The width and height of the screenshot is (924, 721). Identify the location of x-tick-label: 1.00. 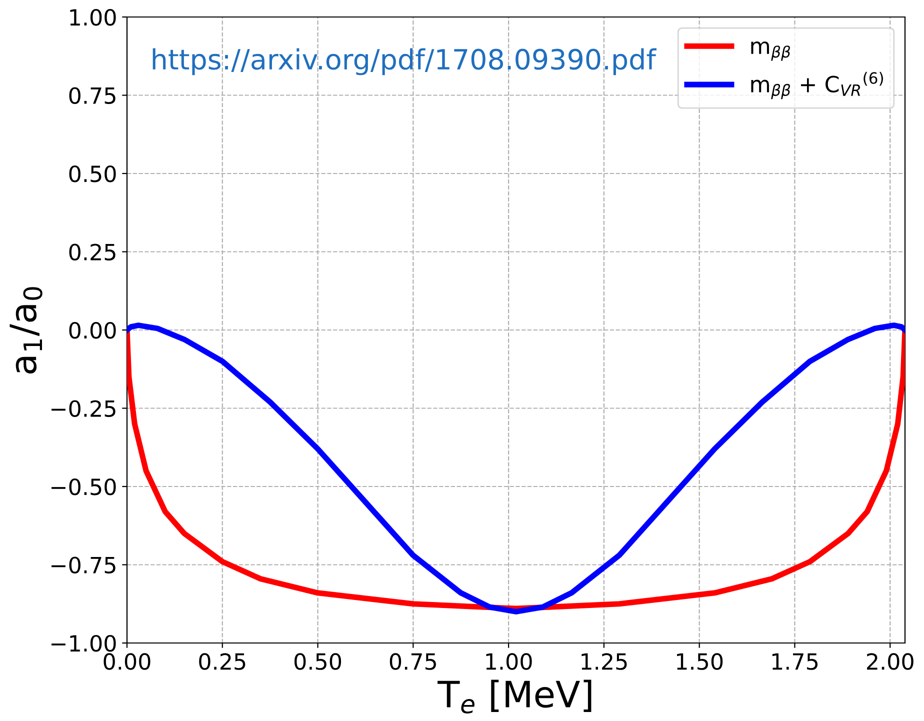
(509, 661).